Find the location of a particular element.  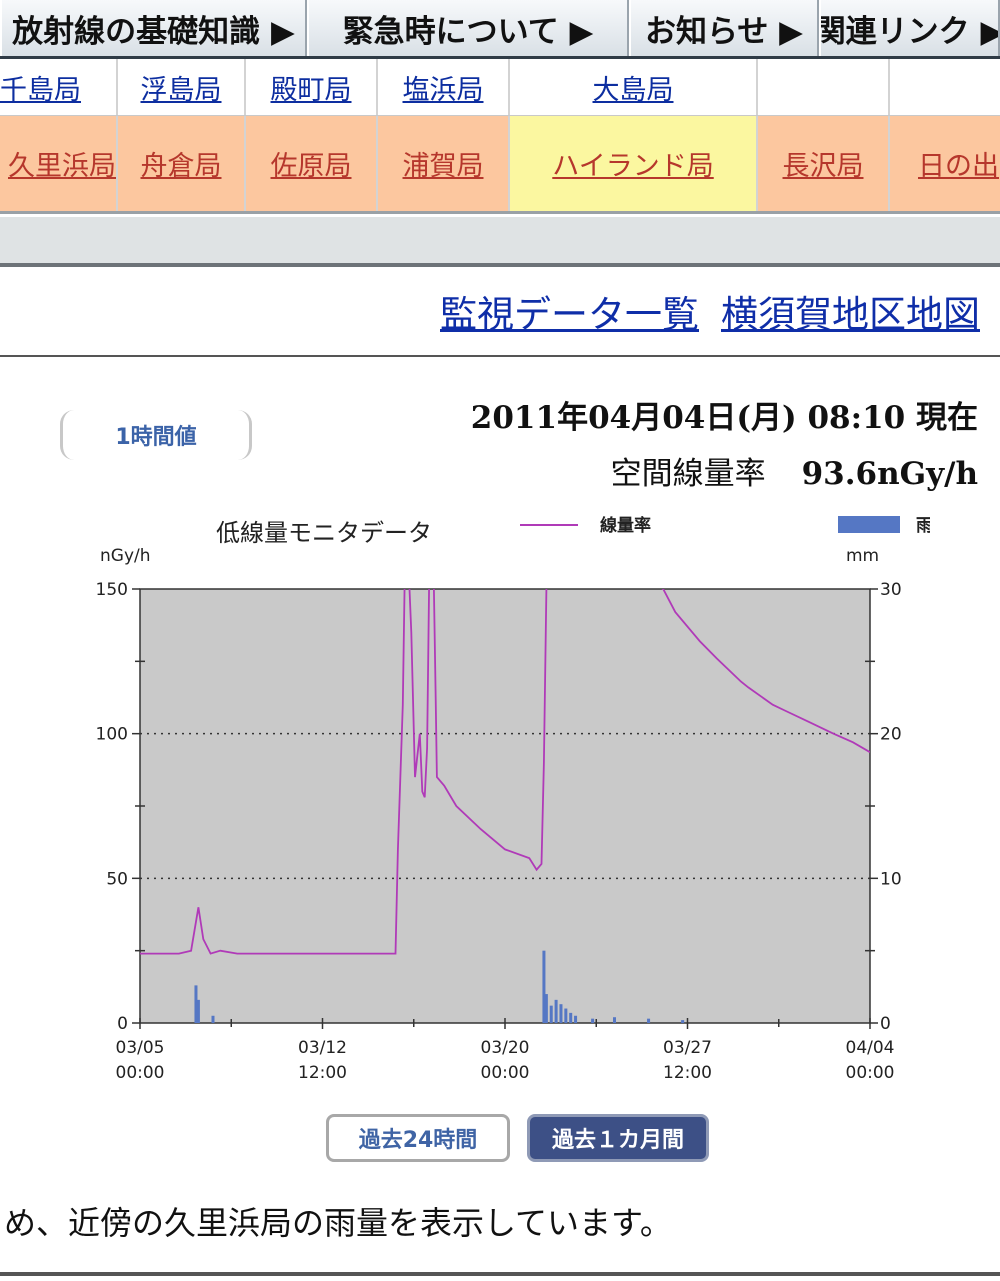

station-highland: ハイランド局 is located at coordinates (634, 163).